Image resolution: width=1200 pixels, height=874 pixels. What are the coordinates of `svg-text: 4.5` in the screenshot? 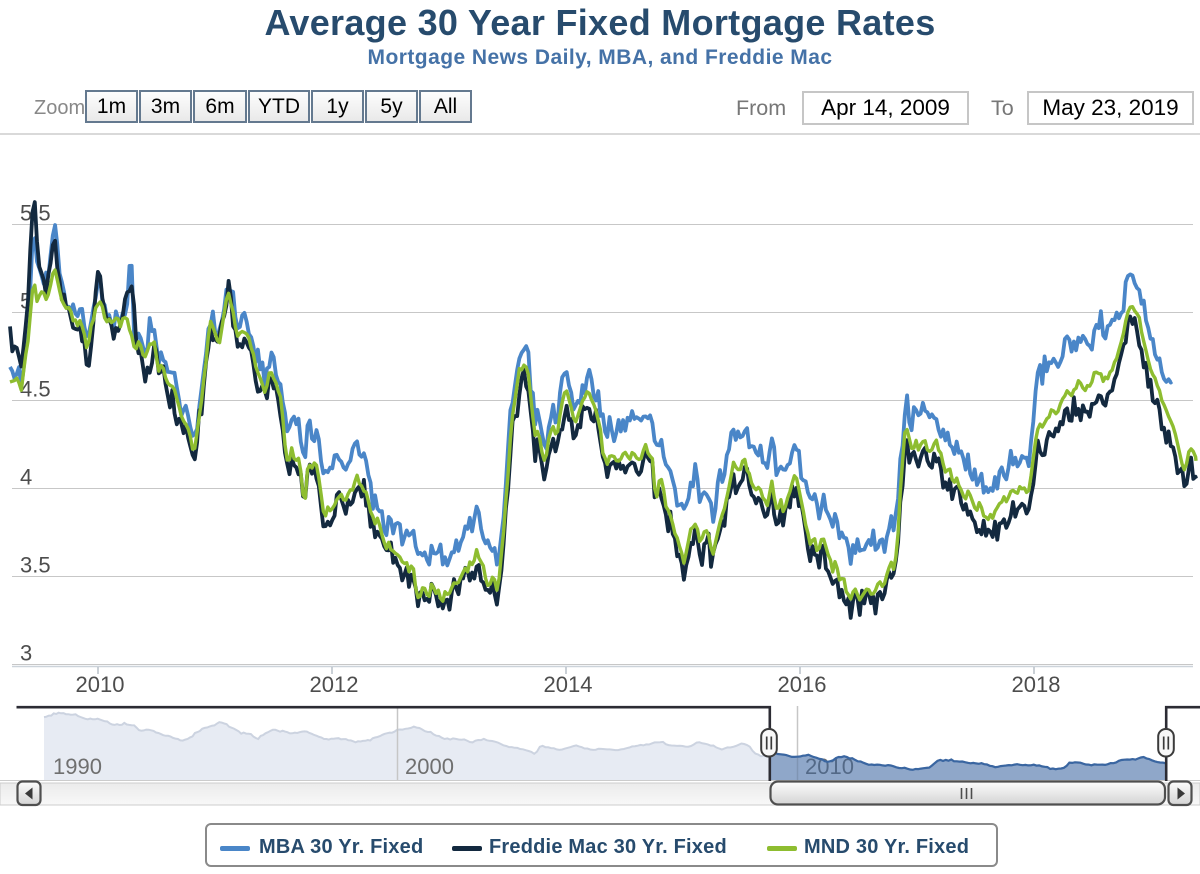 It's located at (35, 389).